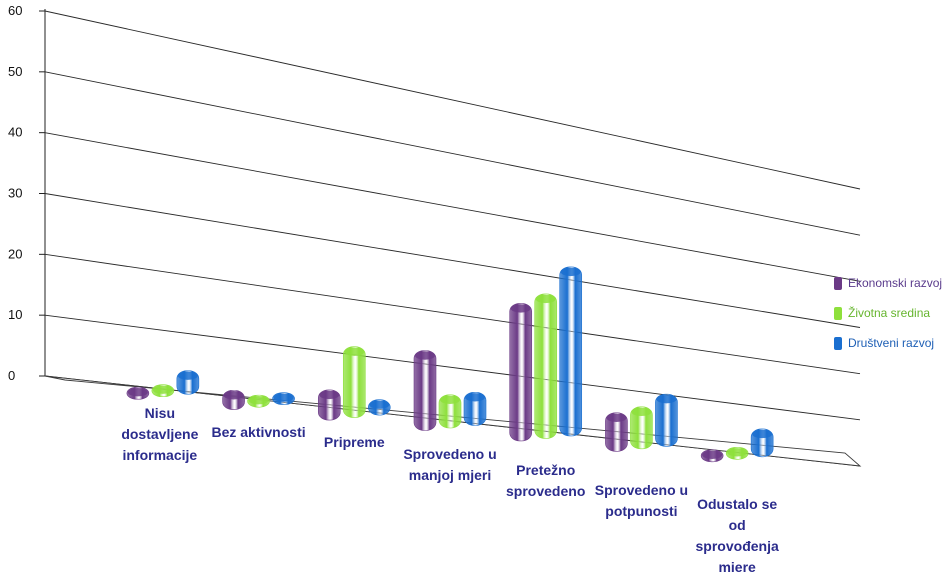 The image size is (950, 578). I want to click on y-tick-label: 30, so click(15, 193).